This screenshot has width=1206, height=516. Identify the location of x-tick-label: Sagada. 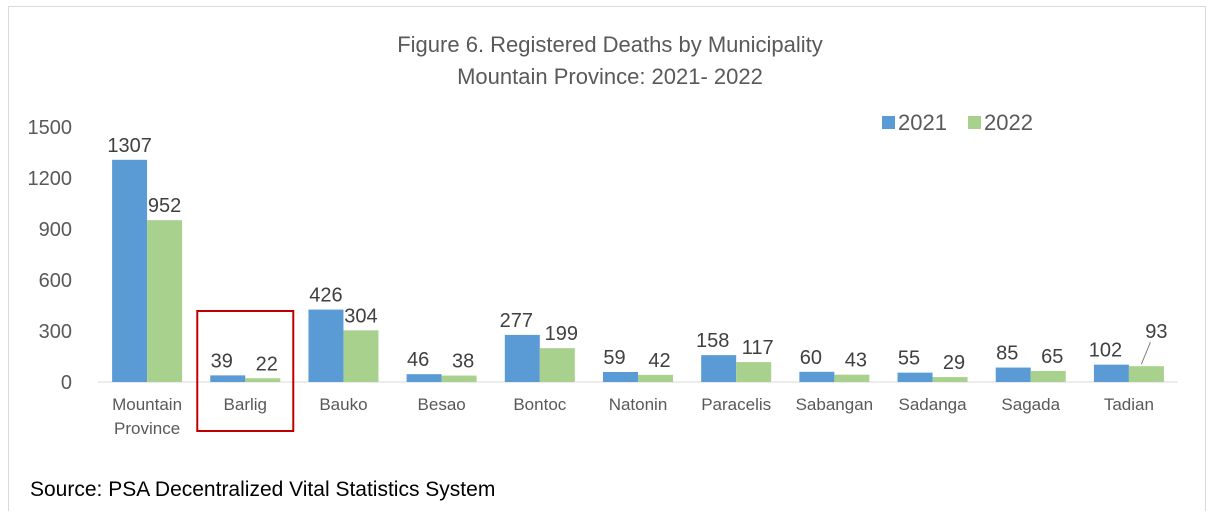
(1030, 404).